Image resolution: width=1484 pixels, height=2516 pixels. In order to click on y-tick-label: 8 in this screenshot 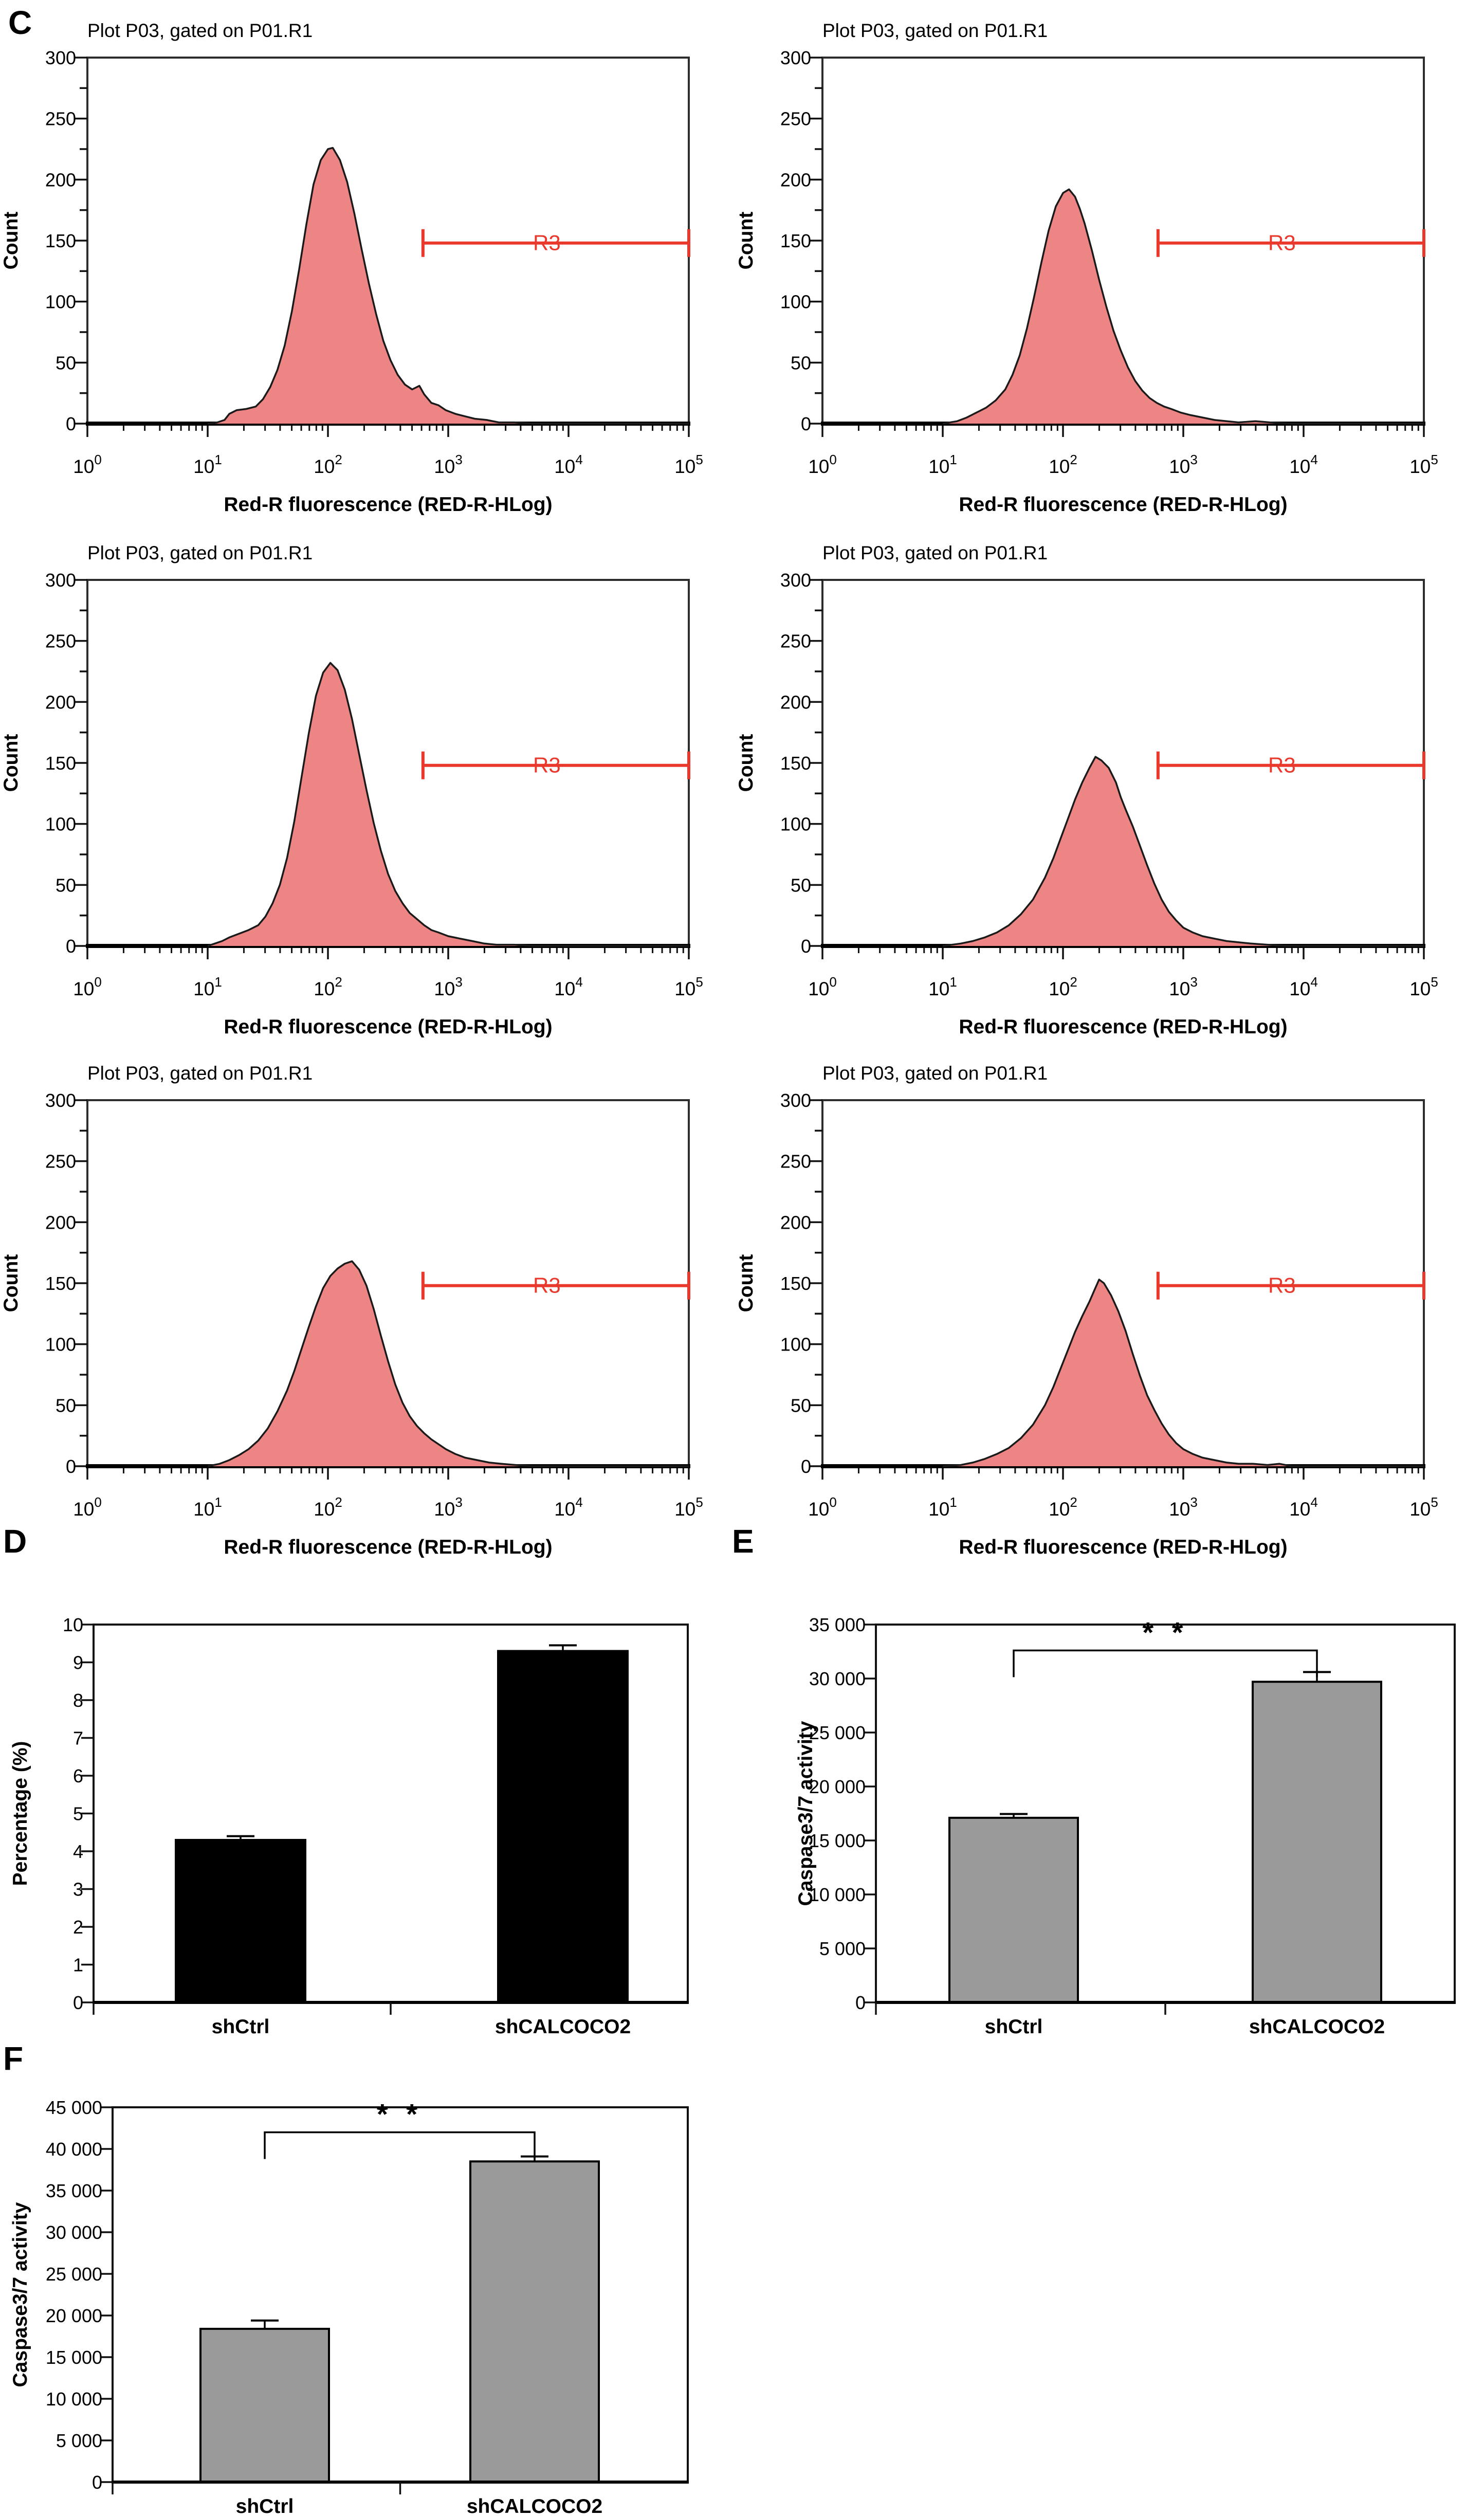, I will do `click(78, 1700)`.